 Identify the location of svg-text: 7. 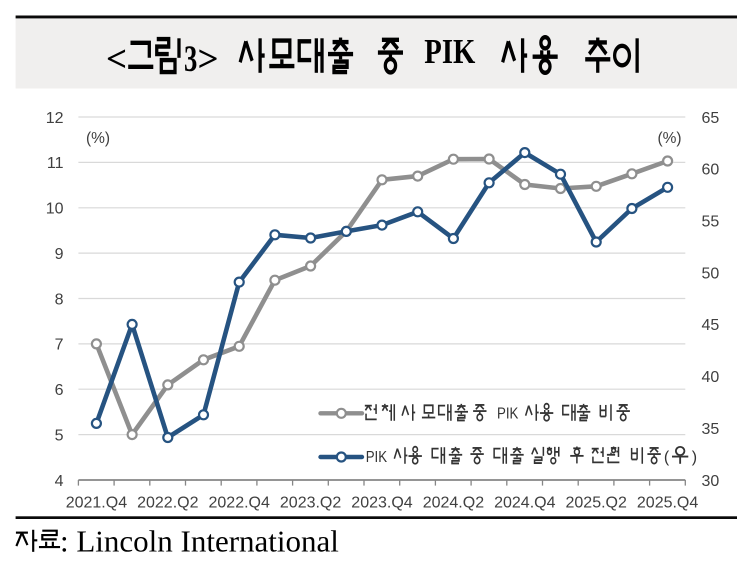
(59, 345).